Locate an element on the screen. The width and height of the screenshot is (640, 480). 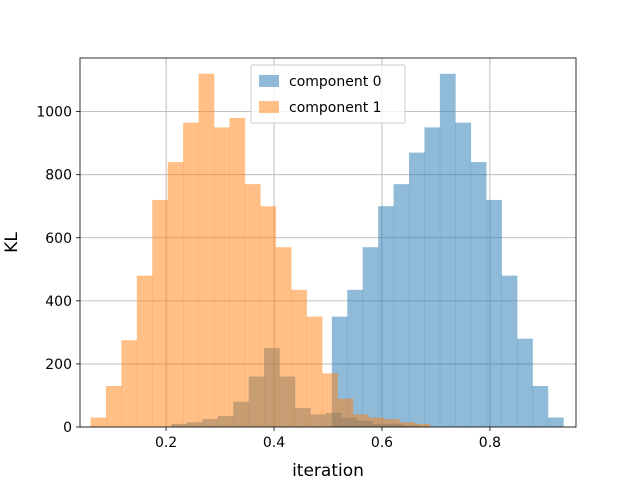
x-tick-label: 0.6 is located at coordinates (382, 443).